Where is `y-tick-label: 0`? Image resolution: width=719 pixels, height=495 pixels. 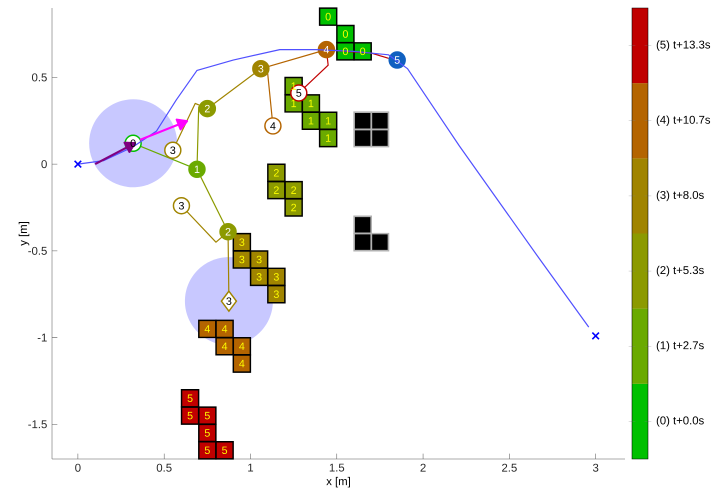
y-tick-label: 0 is located at coordinates (44, 164).